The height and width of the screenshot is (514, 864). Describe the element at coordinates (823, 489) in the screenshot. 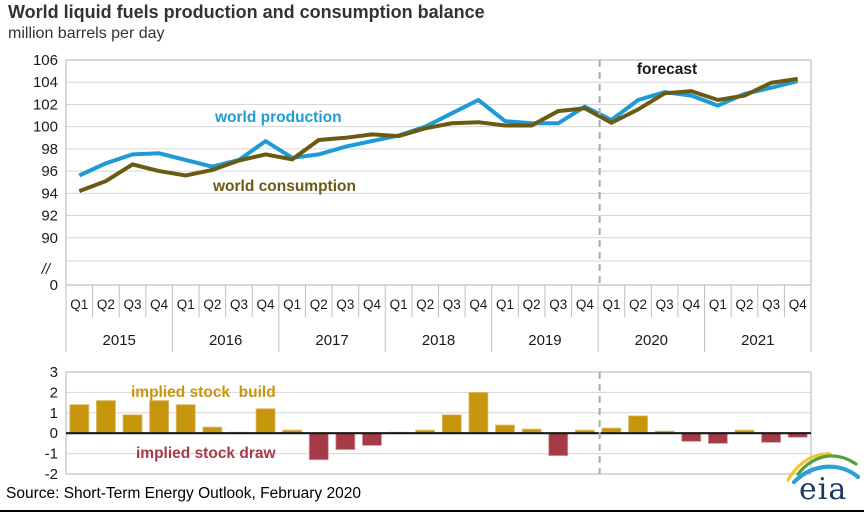

I see `eia-logo-text: eia` at that location.